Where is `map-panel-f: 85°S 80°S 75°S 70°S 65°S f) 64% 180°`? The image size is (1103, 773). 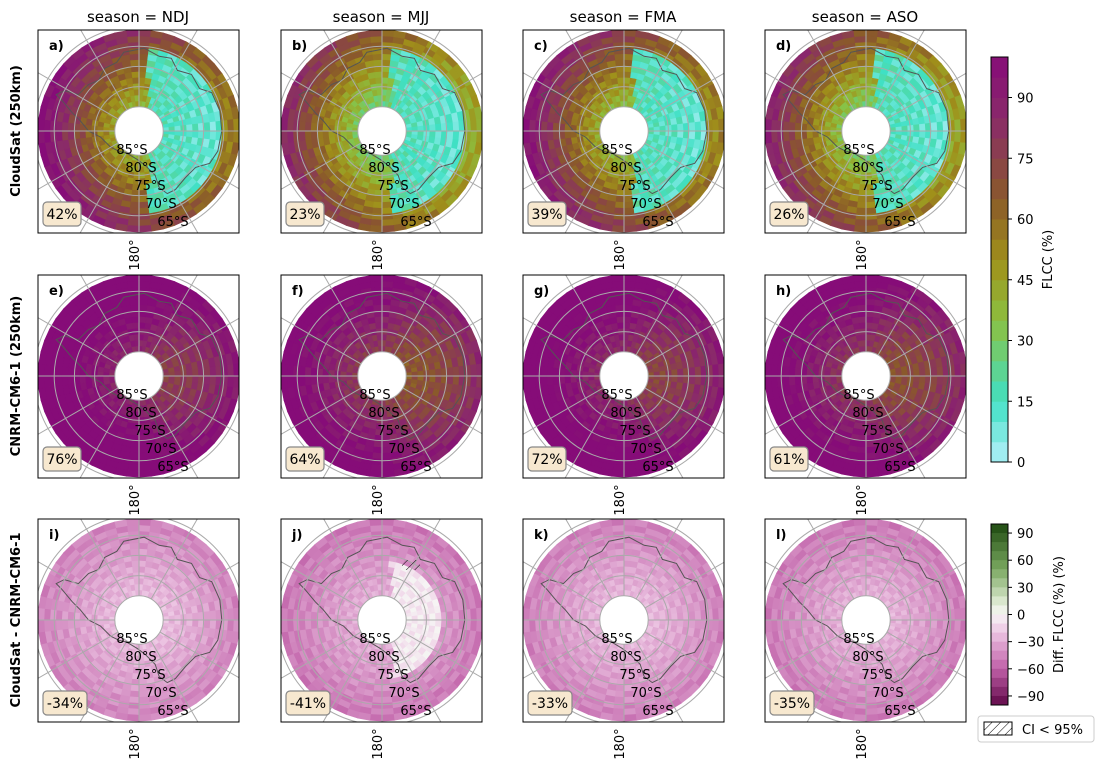 map-panel-f: 85°S 80°S 75°S 70°S 65°S f) 64% 180° is located at coordinates (381, 395).